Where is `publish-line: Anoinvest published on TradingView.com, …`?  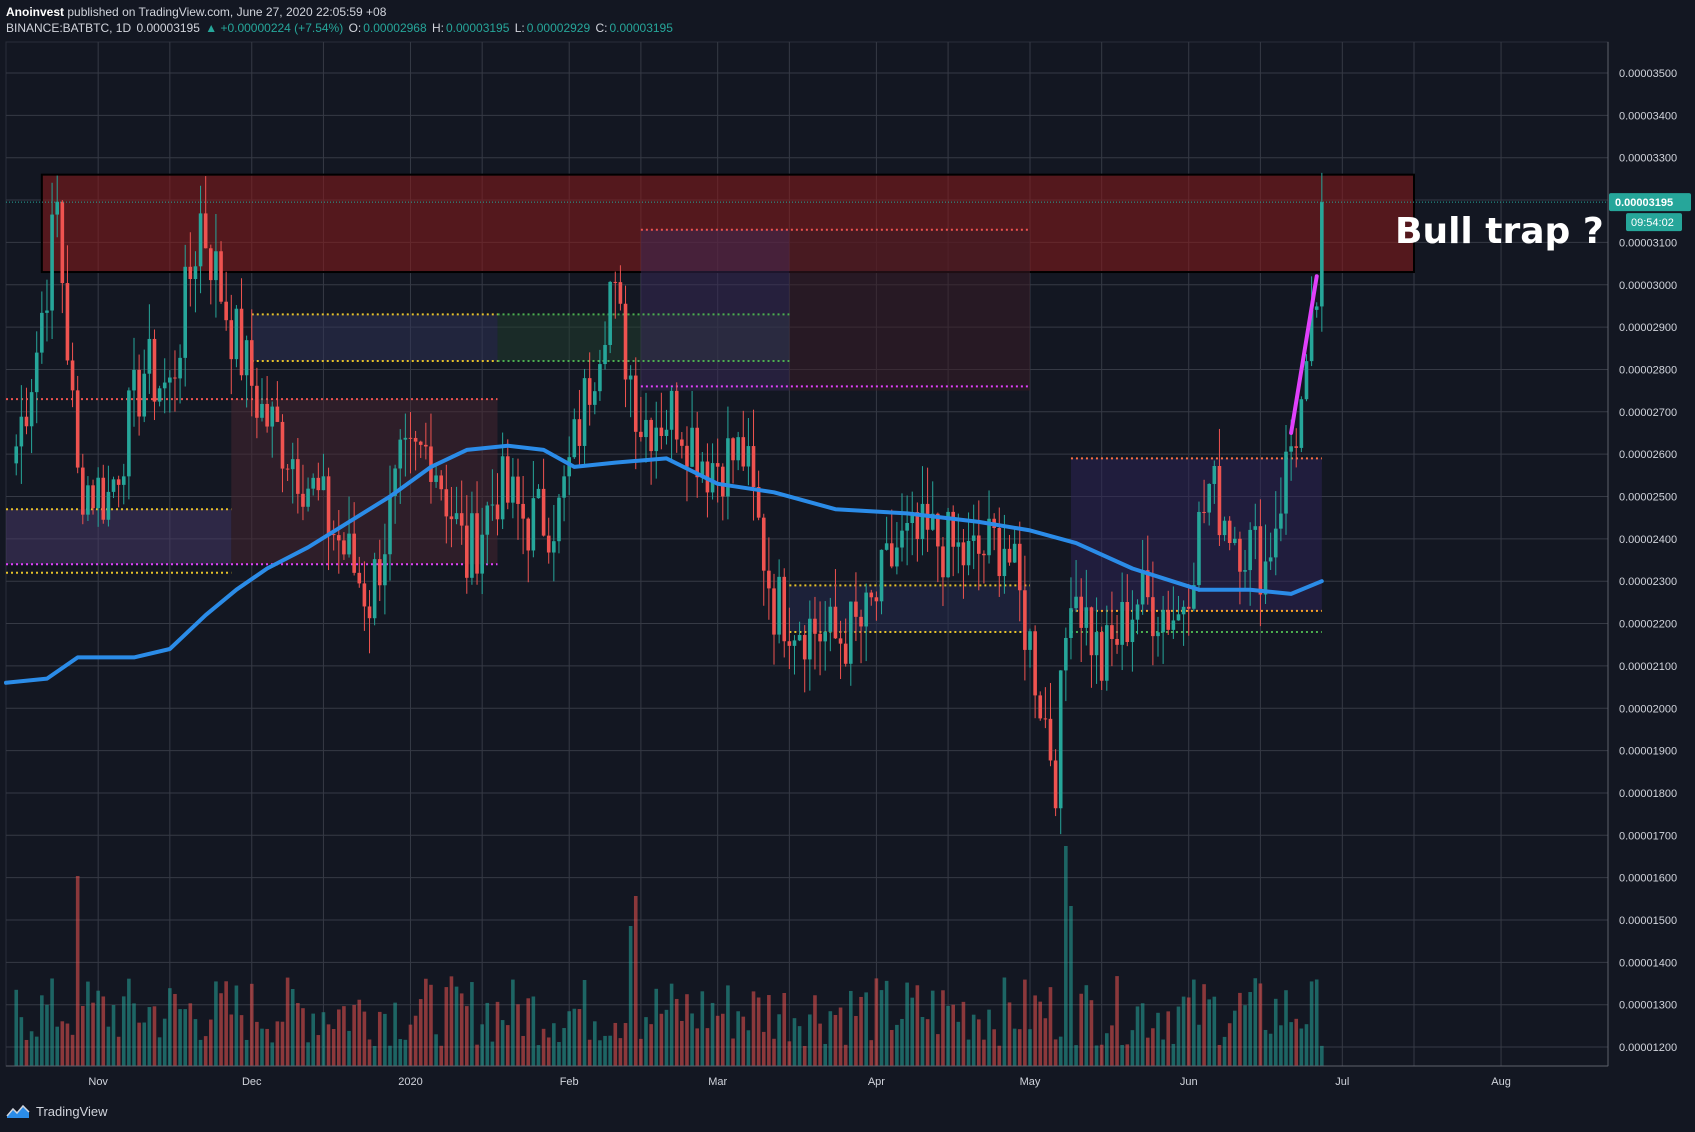
publish-line: Anoinvest published on TradingView.com, … is located at coordinates (340, 12).